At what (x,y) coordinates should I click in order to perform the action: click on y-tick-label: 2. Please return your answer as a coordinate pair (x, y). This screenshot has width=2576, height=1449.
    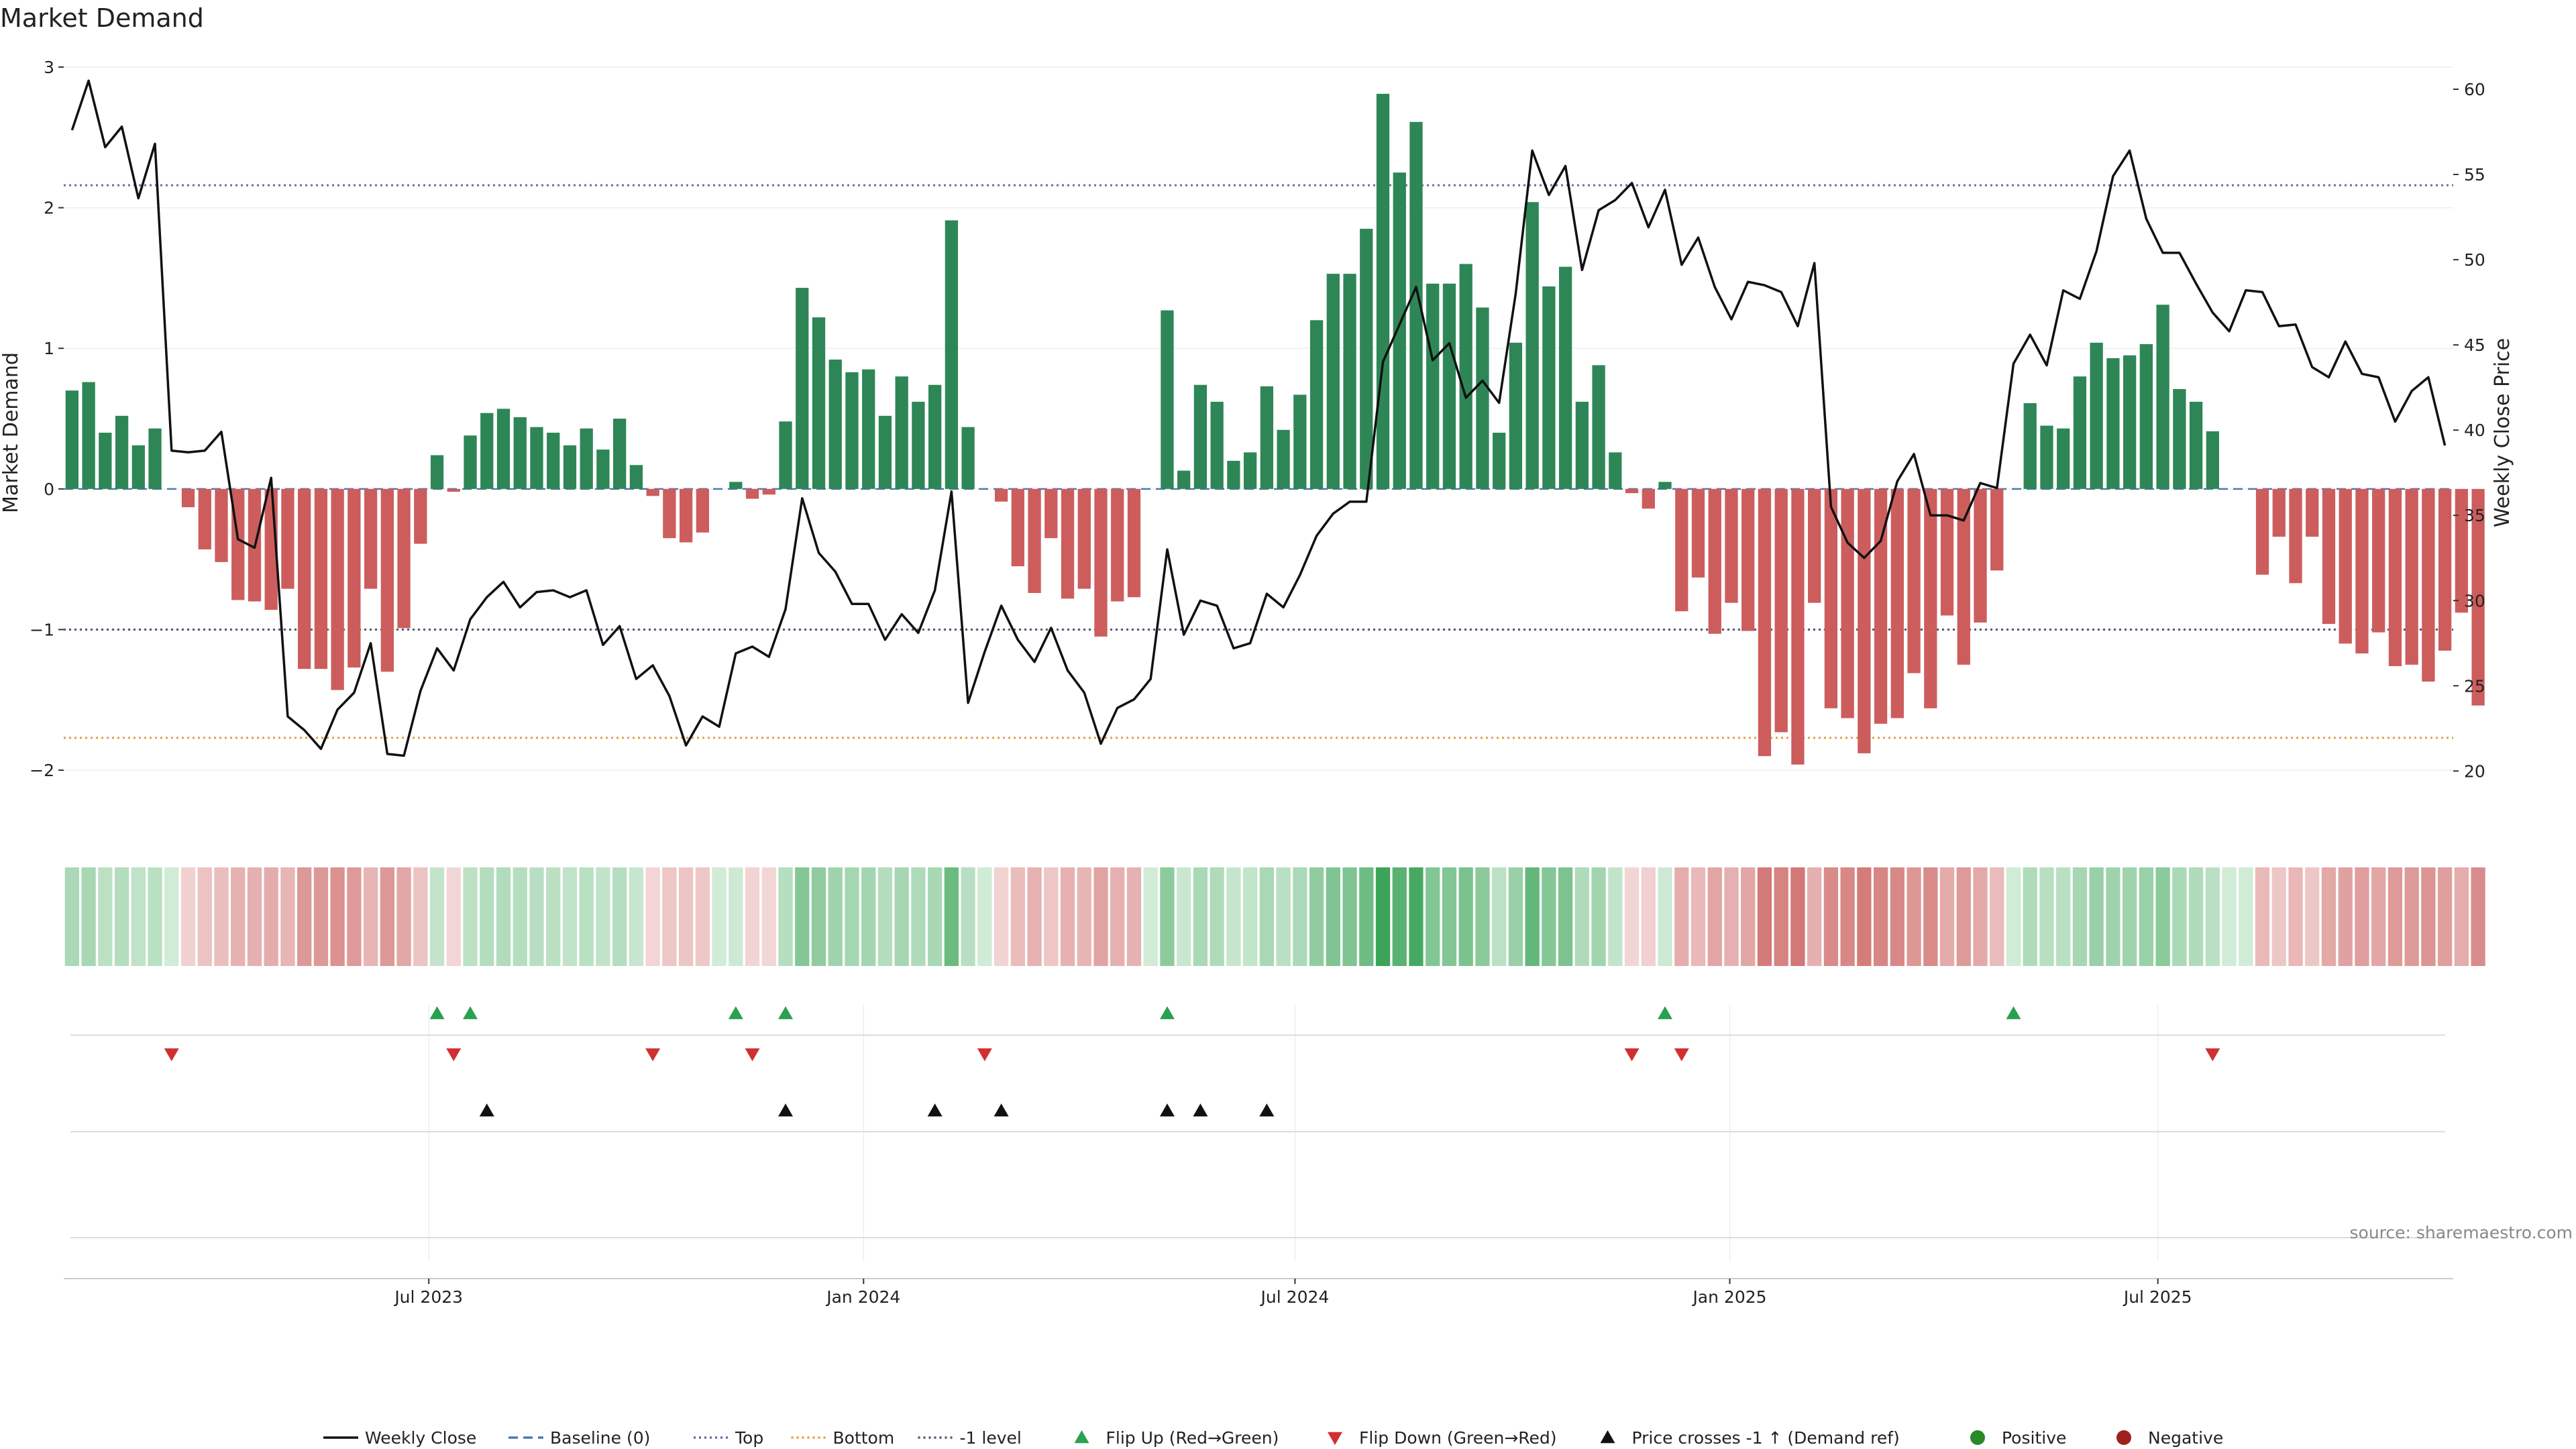
    Looking at the image, I should click on (49, 208).